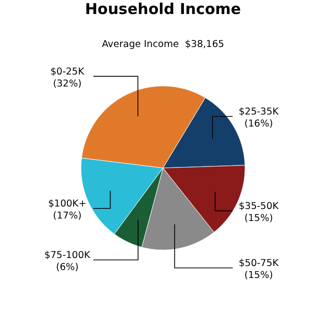 The width and height of the screenshot is (325, 325). What do you see at coordinates (258, 124) in the screenshot?
I see `data-label: (16%)` at bounding box center [258, 124].